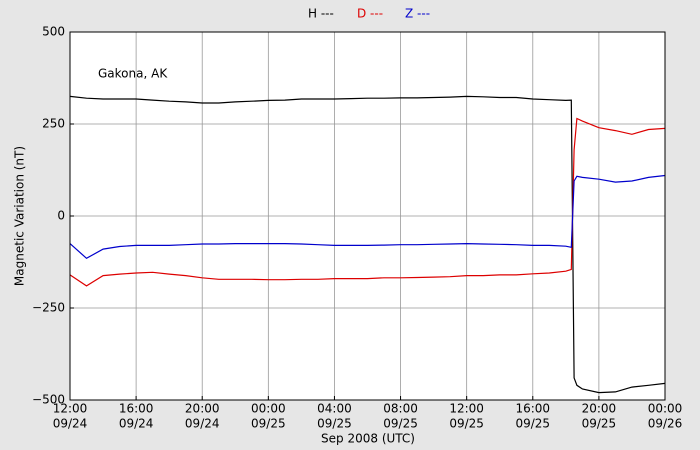  What do you see at coordinates (321, 14) in the screenshot?
I see `legend-entry: H ---` at bounding box center [321, 14].